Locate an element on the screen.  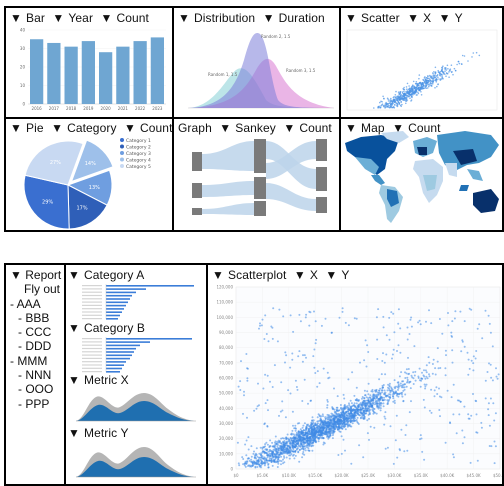
nav-item-mmm: - MMM is located at coordinates (29, 360).